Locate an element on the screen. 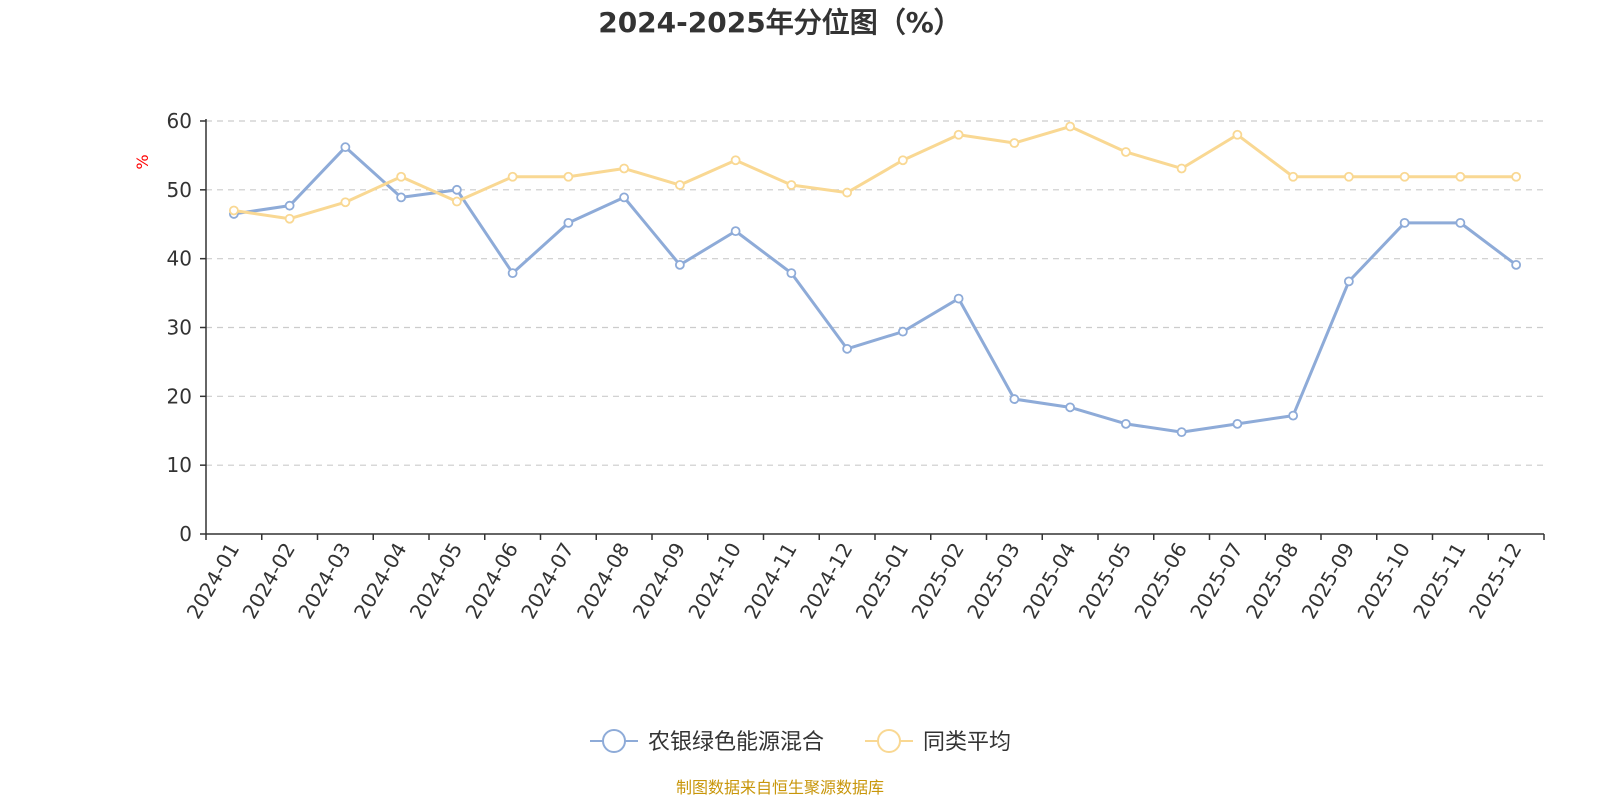  x-tick-label: 2025-06 is located at coordinates (1160, 581).